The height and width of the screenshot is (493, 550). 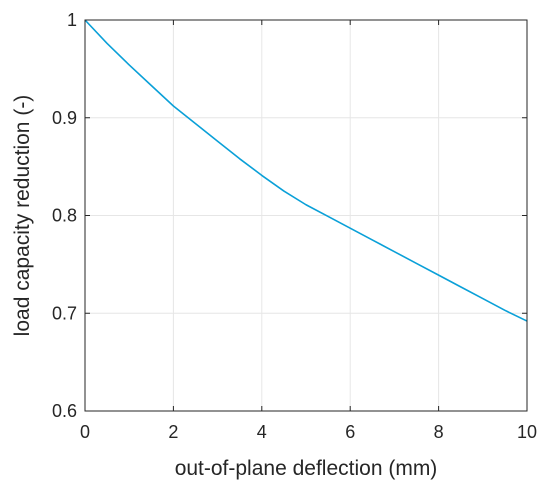 I want to click on x-tick-label: 4, so click(x=262, y=432).